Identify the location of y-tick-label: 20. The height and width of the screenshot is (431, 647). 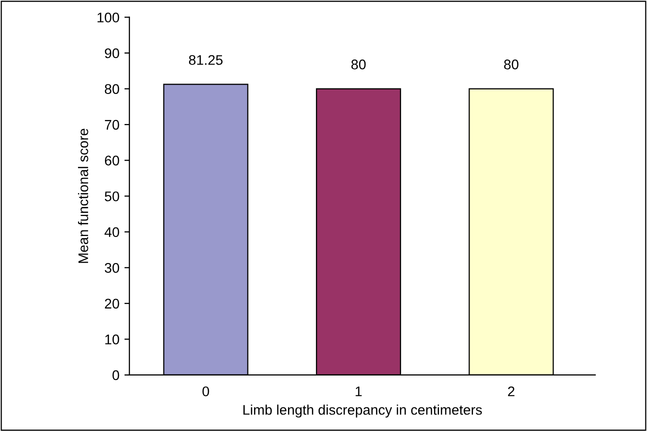
(112, 303).